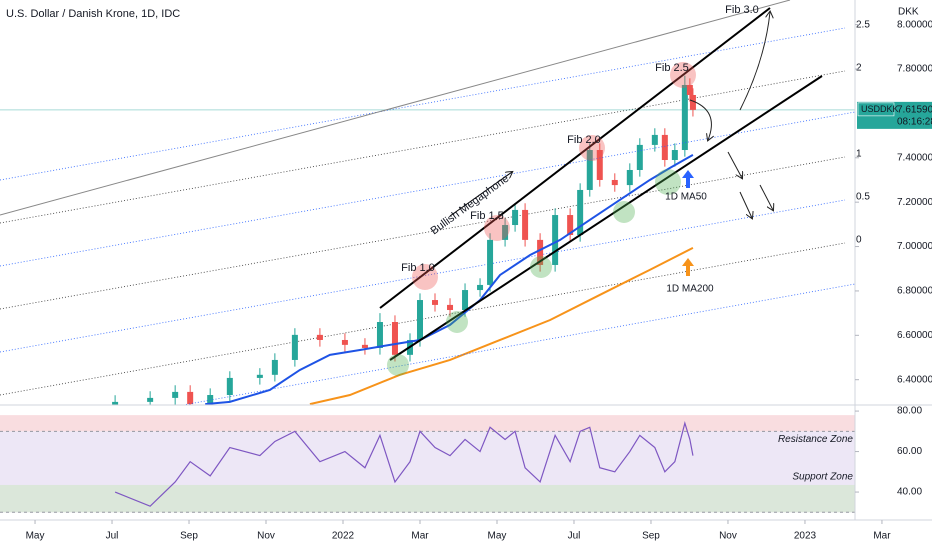  Describe the element at coordinates (742, 10) in the screenshot. I see `annotation: Fib 3.0` at that location.